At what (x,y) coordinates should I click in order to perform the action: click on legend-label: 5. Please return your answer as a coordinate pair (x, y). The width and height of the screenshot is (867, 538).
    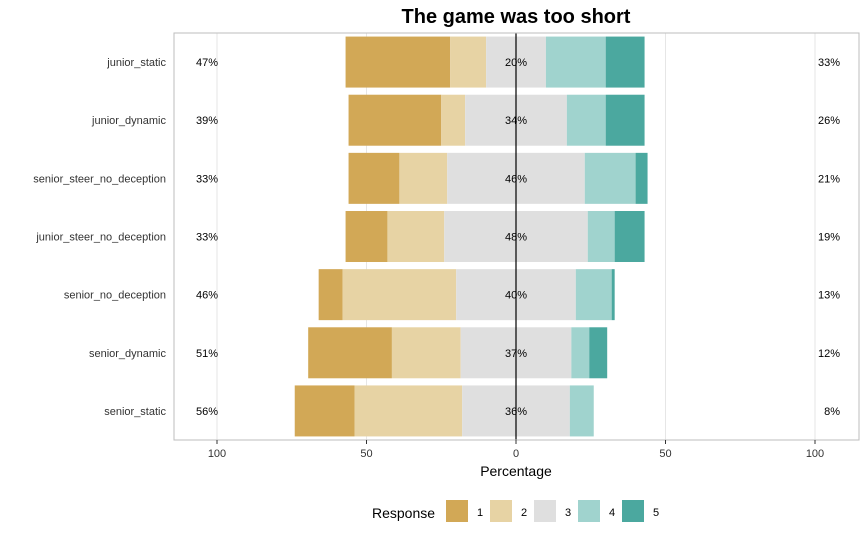
    Looking at the image, I should click on (656, 513).